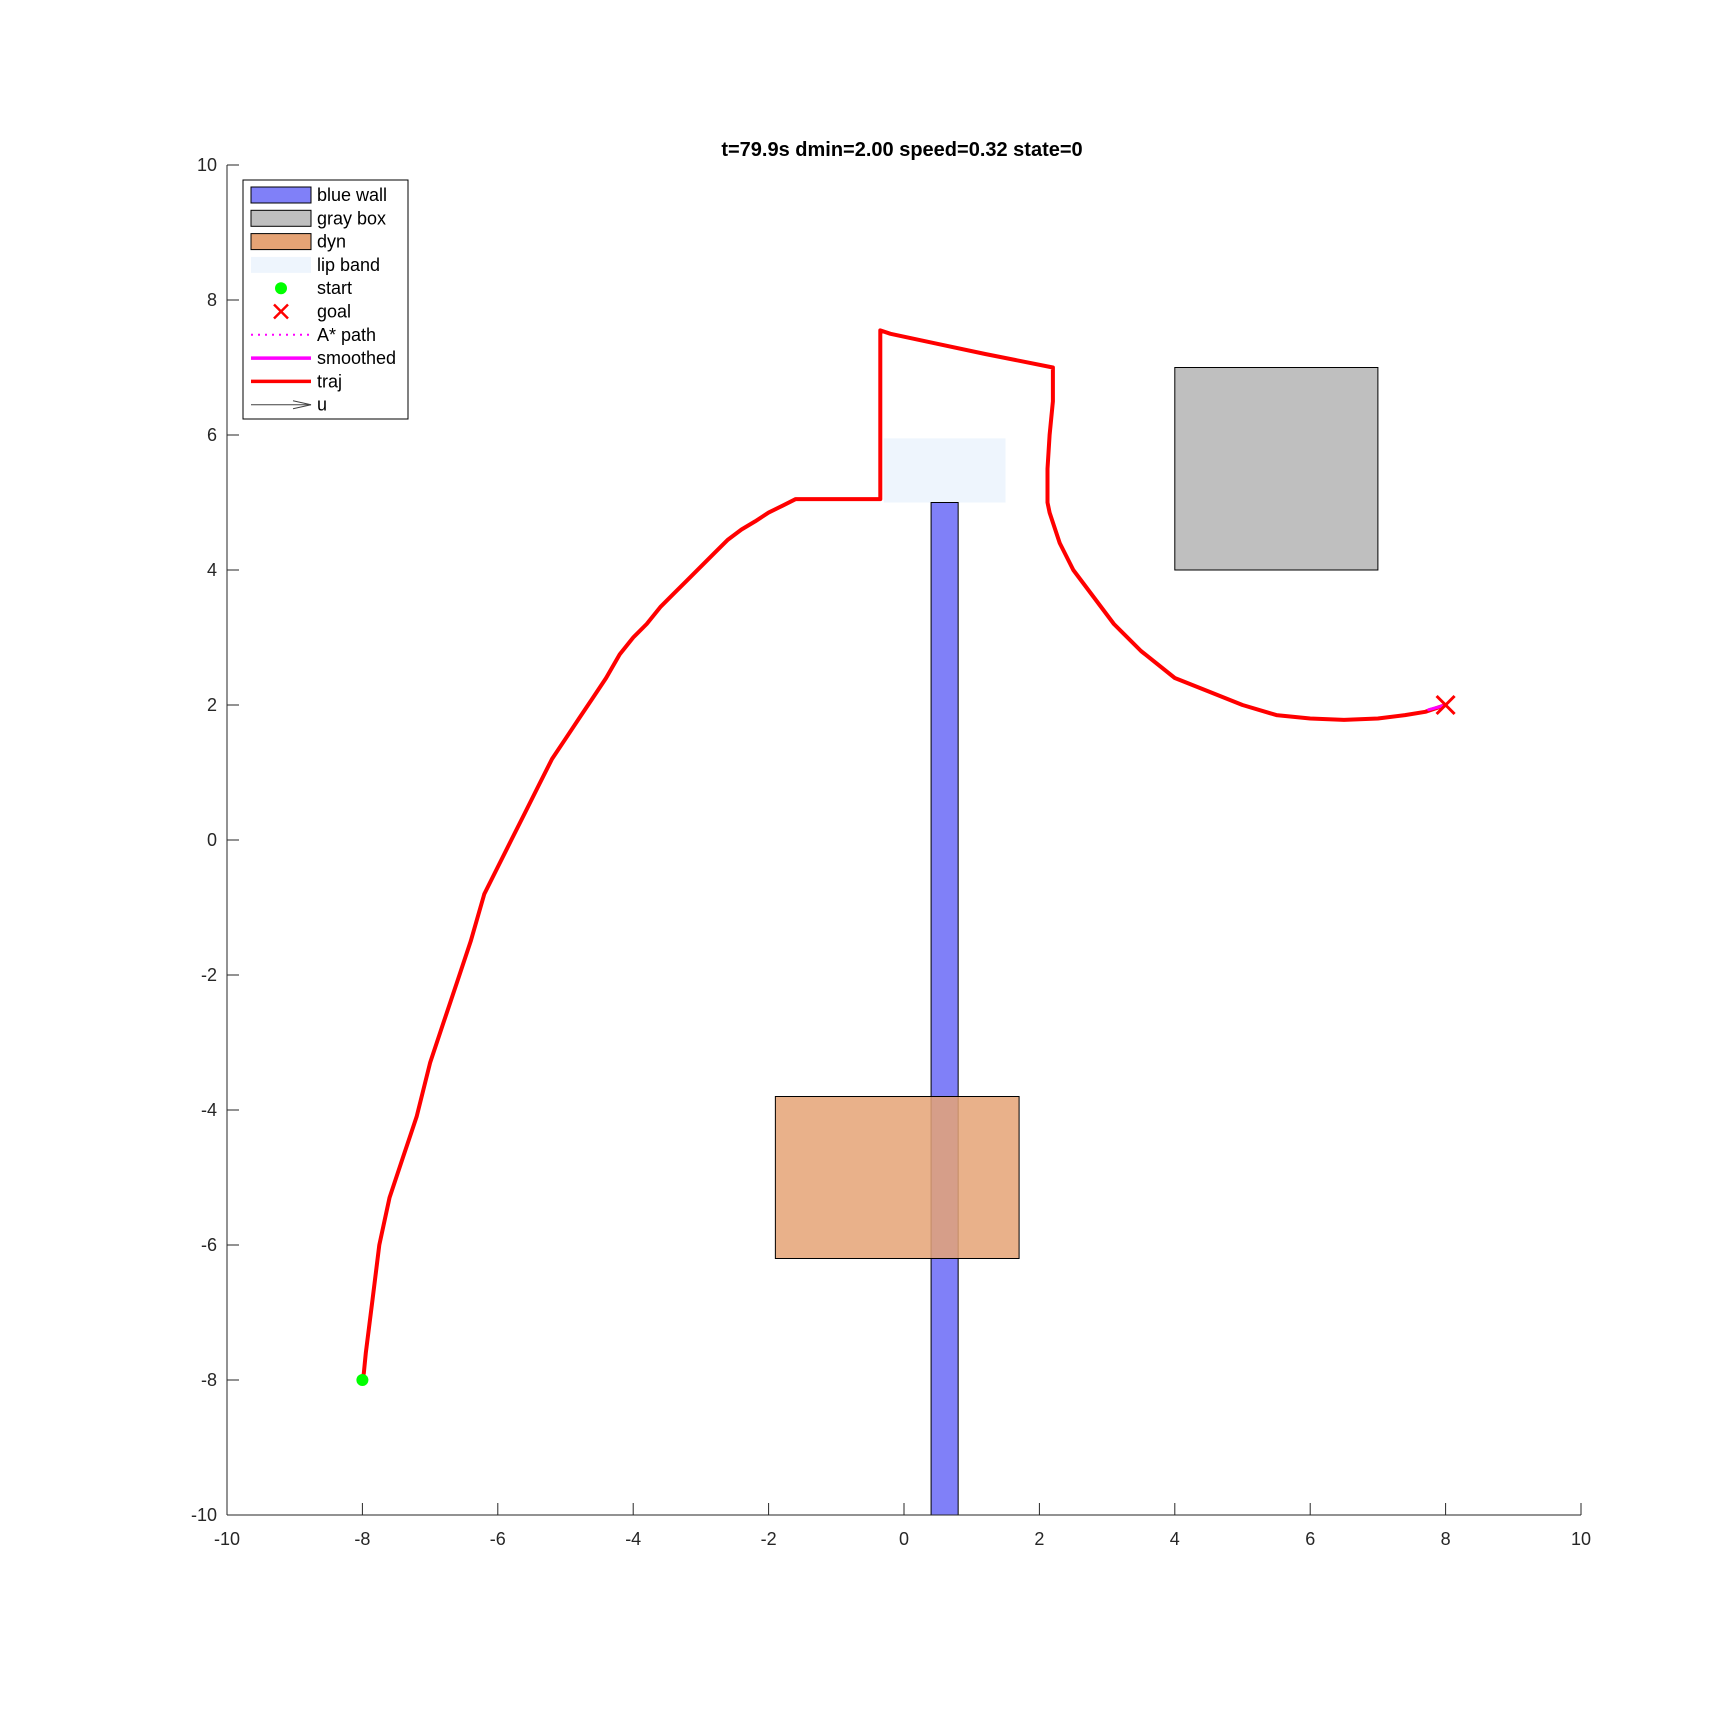  Describe the element at coordinates (209, 1245) in the screenshot. I see `y-tick-label: -6` at that location.